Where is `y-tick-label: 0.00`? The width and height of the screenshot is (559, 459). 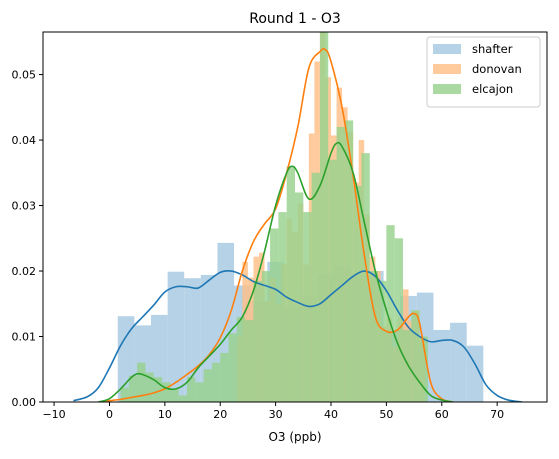 y-tick-label: 0.00 is located at coordinates (24, 402).